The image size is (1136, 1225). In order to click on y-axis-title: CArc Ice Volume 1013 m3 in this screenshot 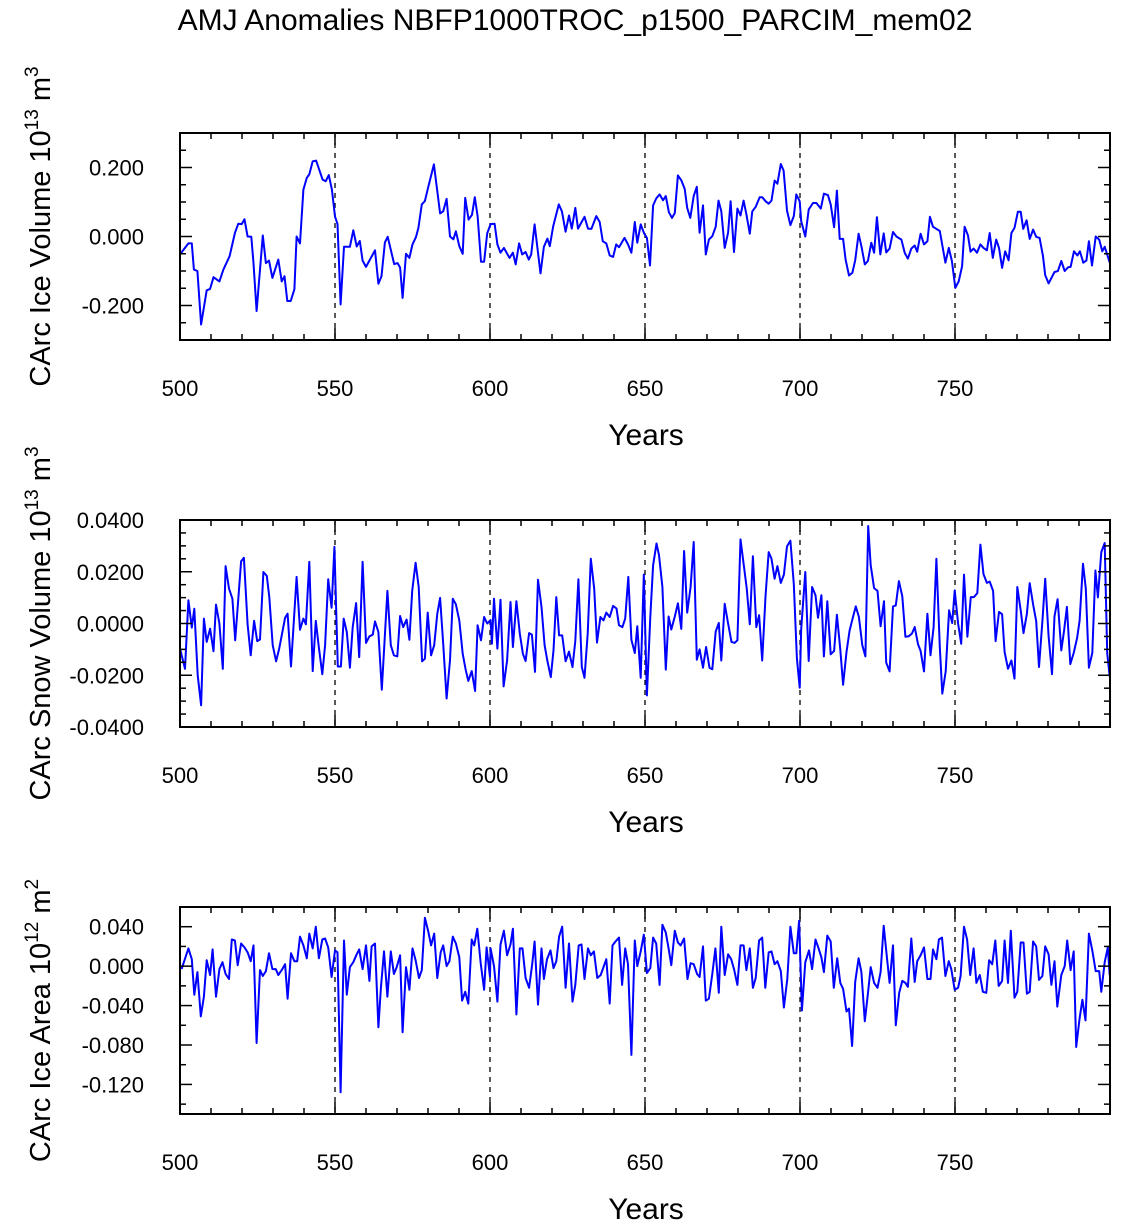, I will do `click(39, 226)`.